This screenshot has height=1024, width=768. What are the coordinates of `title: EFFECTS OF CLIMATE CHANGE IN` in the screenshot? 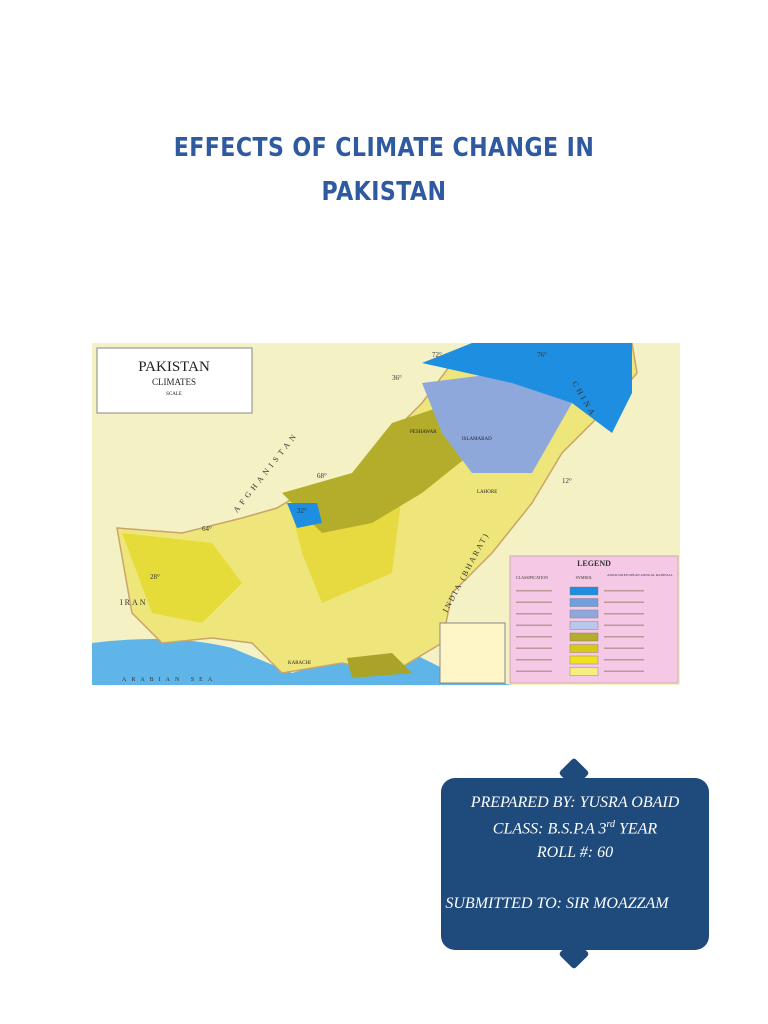 It's located at (384, 148).